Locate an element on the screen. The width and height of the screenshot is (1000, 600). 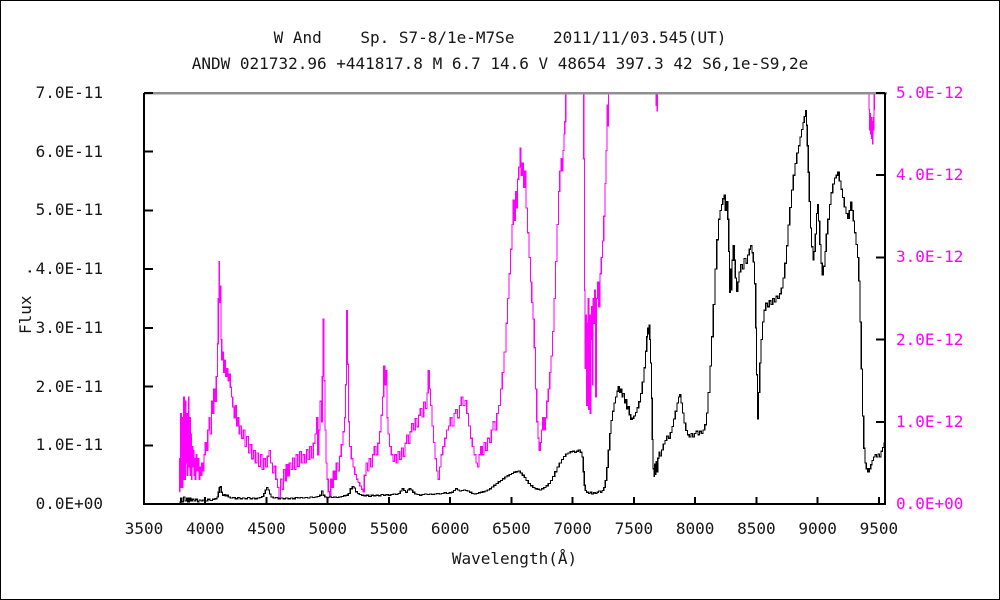
x-tick-label: 8500 is located at coordinates (756, 528).